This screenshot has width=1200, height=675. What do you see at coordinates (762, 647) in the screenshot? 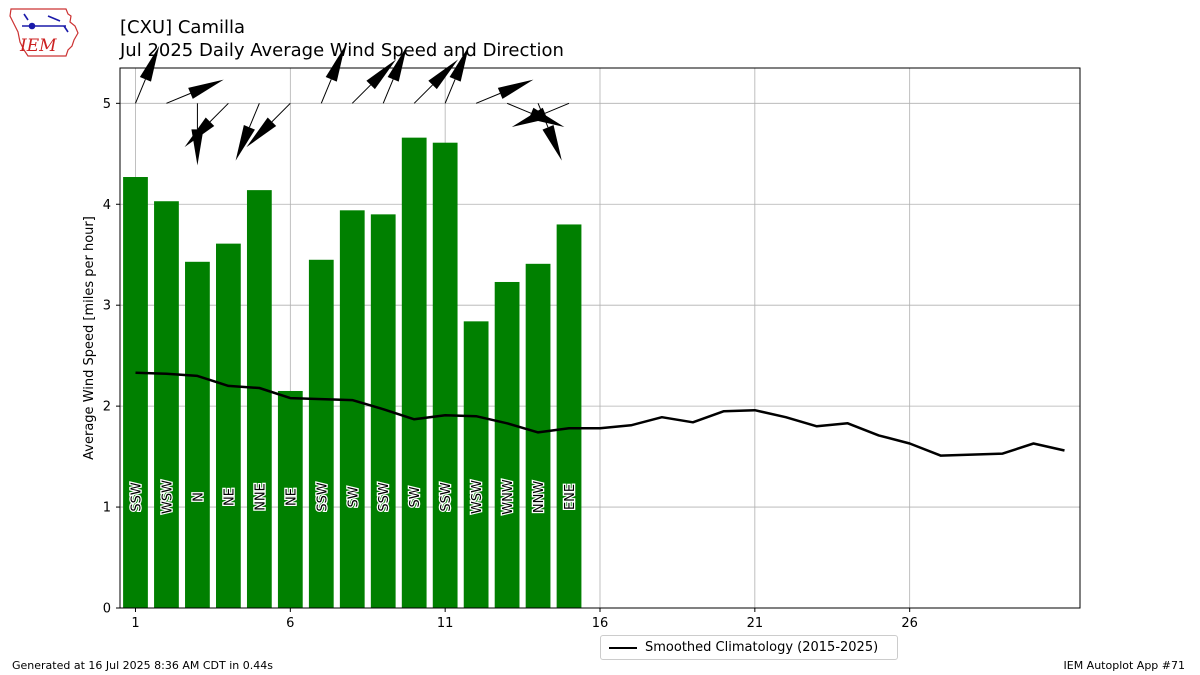
I see `legend-label: Smoothed Climatology (2015-2025)` at bounding box center [762, 647].